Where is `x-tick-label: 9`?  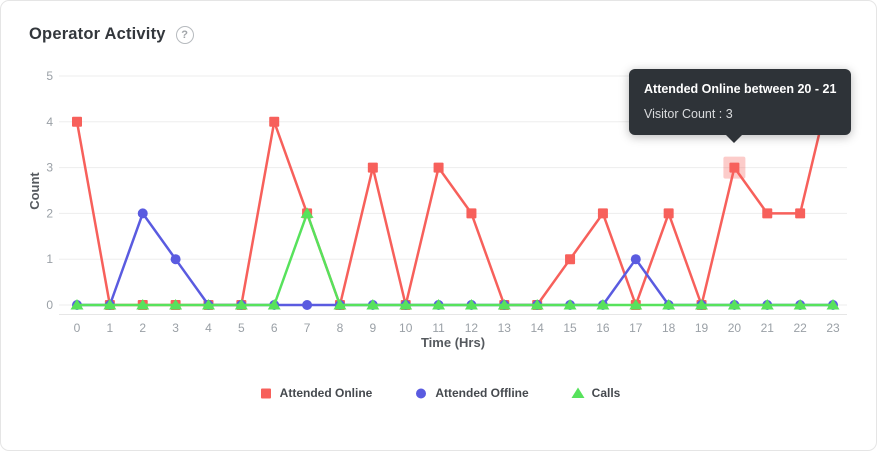 x-tick-label: 9 is located at coordinates (372, 328).